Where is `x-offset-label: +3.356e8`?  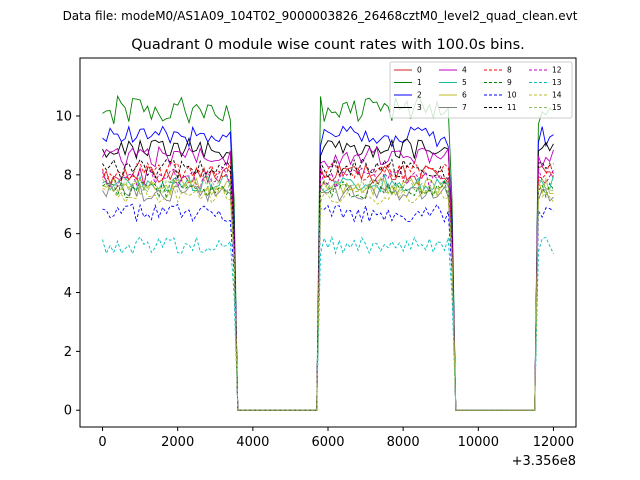 x-offset-label: +3.356e8 is located at coordinates (544, 461).